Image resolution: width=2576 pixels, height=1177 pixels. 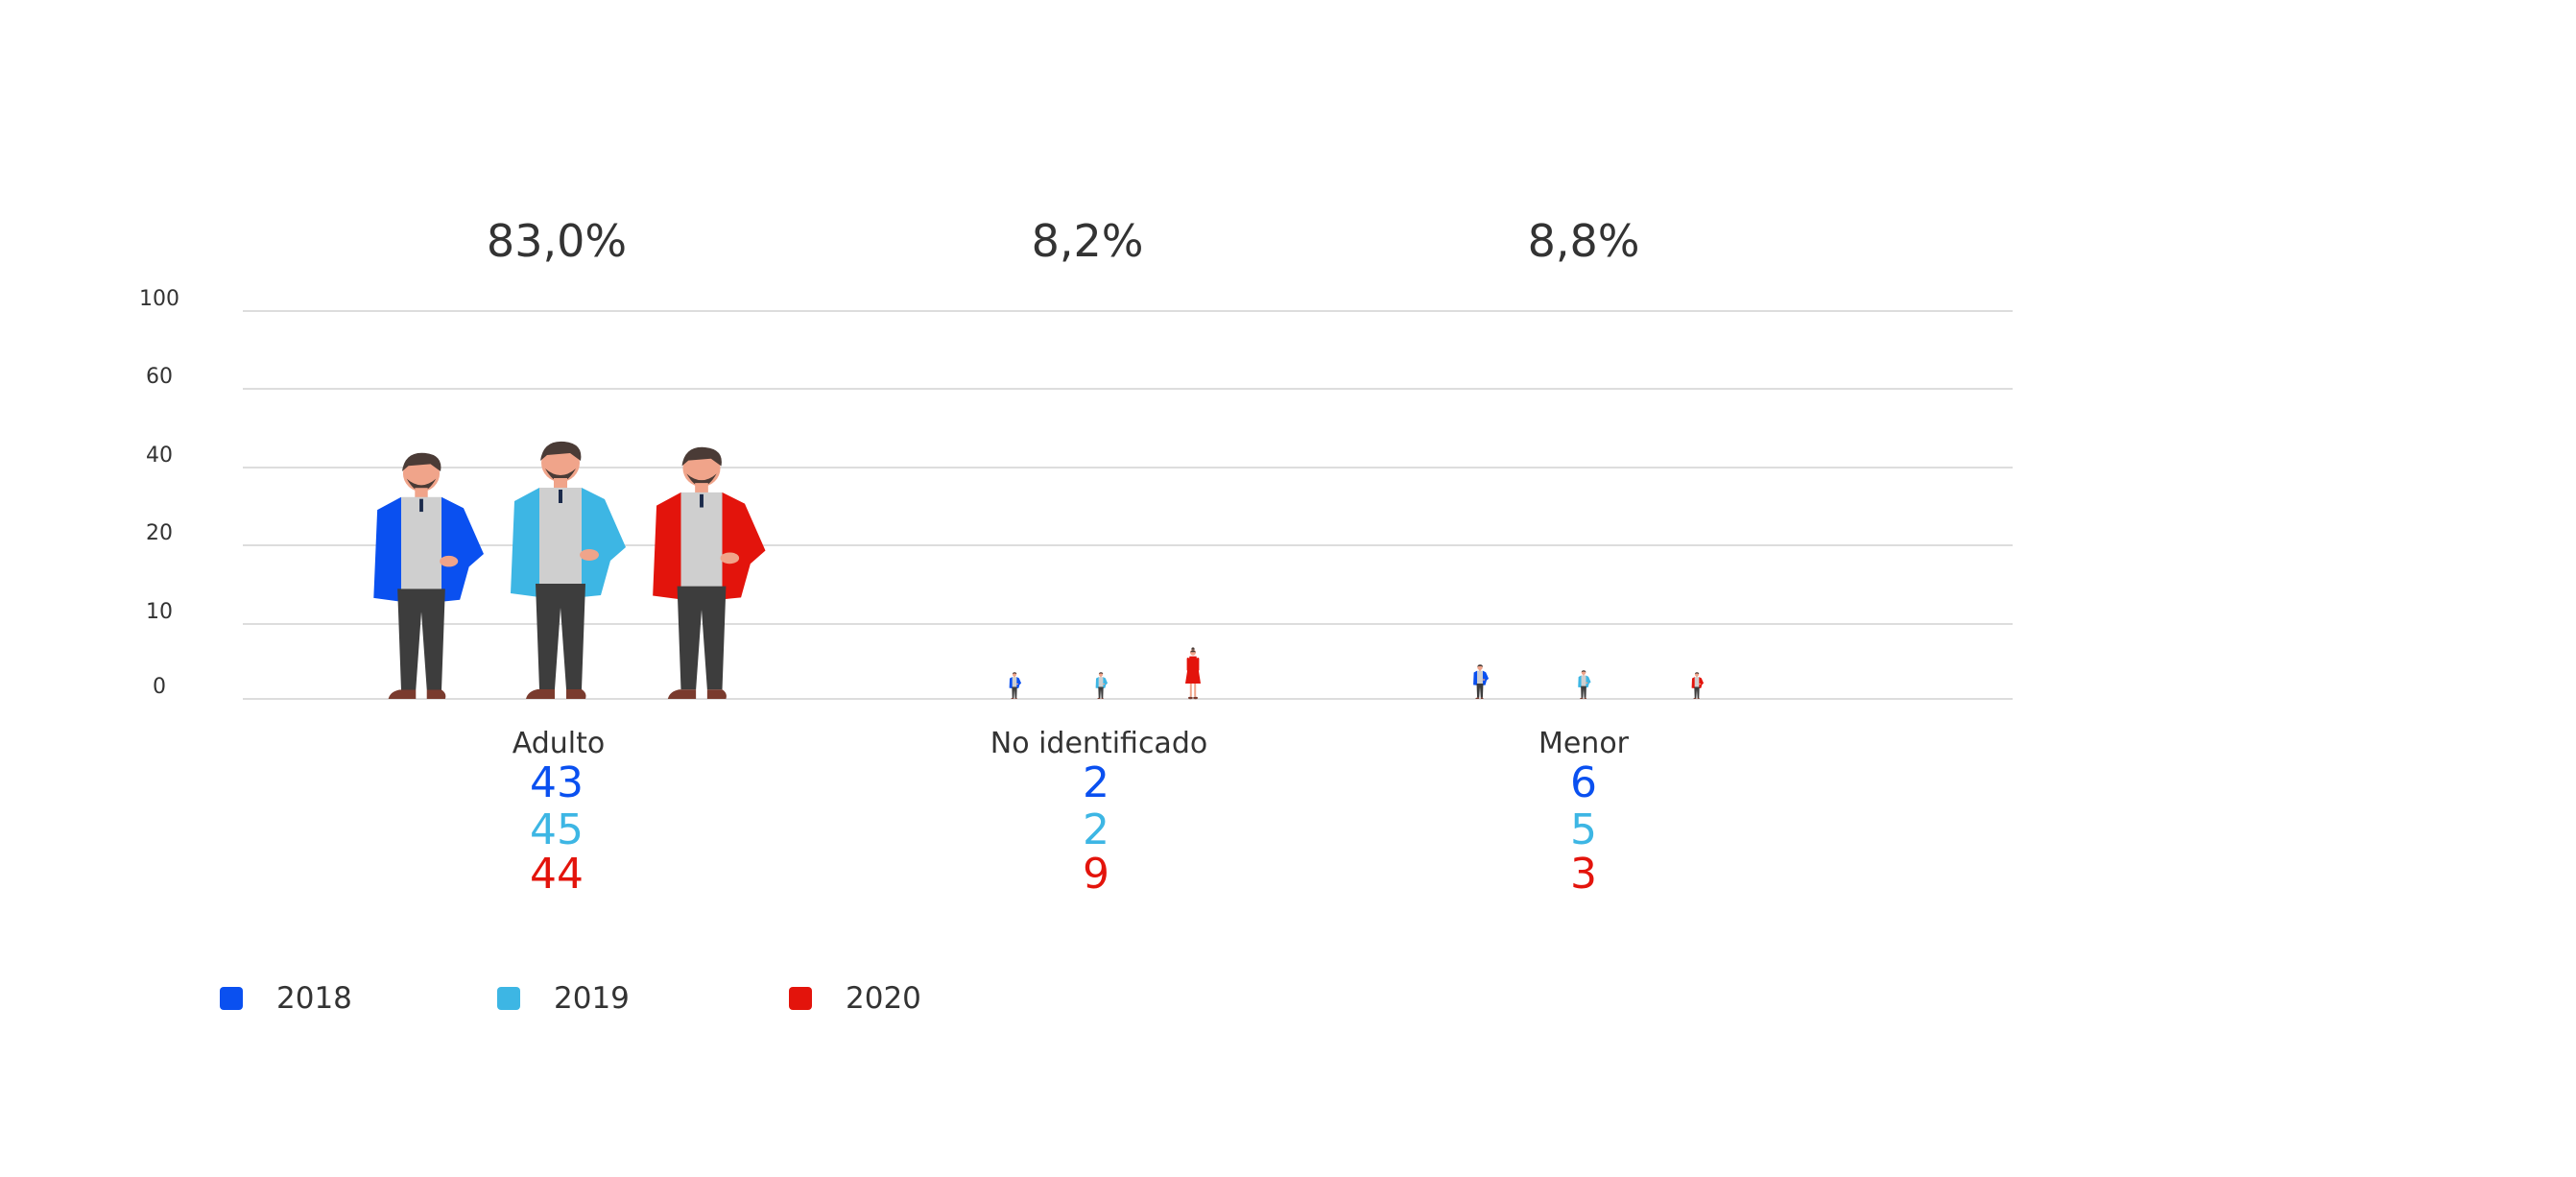 What do you see at coordinates (159, 456) in the screenshot?
I see `y-tick-label: 40` at bounding box center [159, 456].